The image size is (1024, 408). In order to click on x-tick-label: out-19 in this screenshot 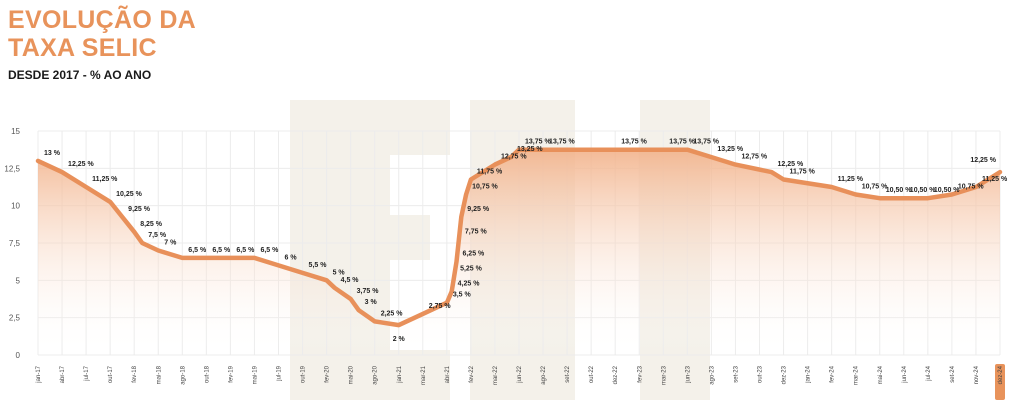, I will do `click(304, 374)`.